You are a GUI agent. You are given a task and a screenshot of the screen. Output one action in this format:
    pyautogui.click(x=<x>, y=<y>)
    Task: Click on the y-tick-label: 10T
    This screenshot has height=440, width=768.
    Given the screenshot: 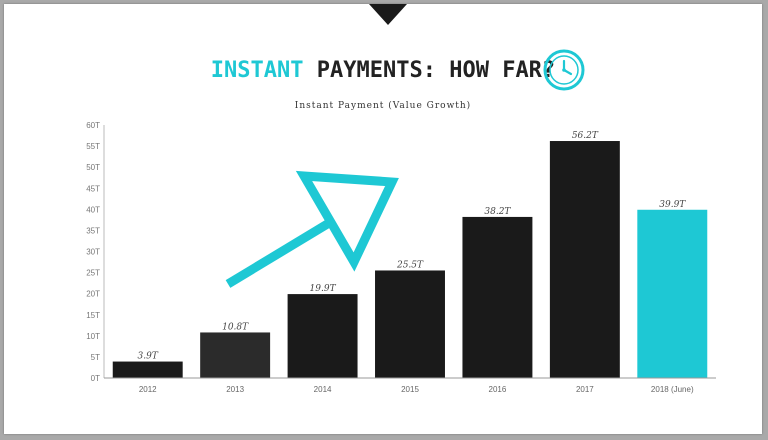 What is the action you would take?
    pyautogui.click(x=93, y=336)
    